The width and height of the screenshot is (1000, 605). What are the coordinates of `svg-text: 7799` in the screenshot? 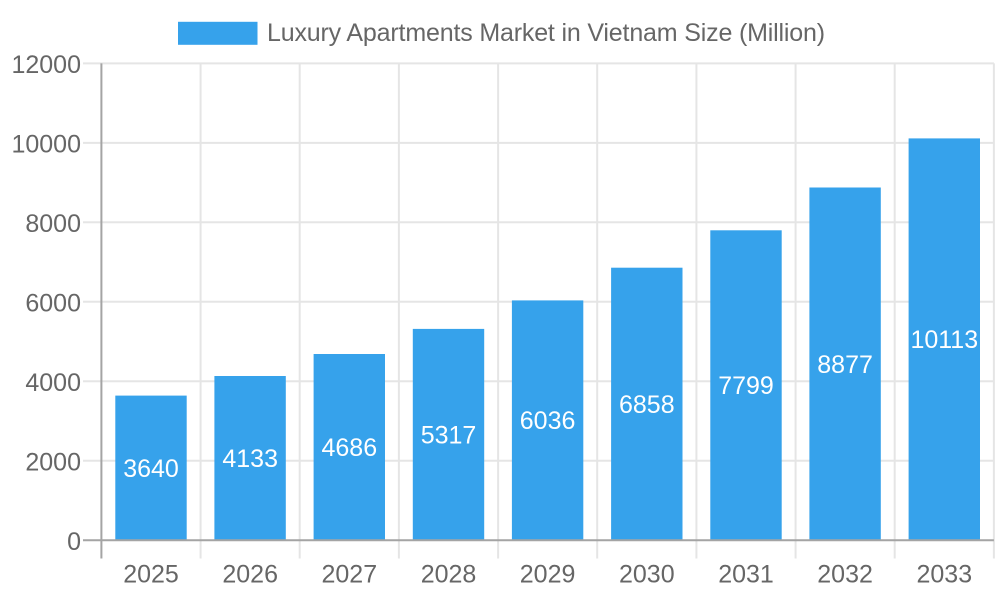 It's located at (746, 386).